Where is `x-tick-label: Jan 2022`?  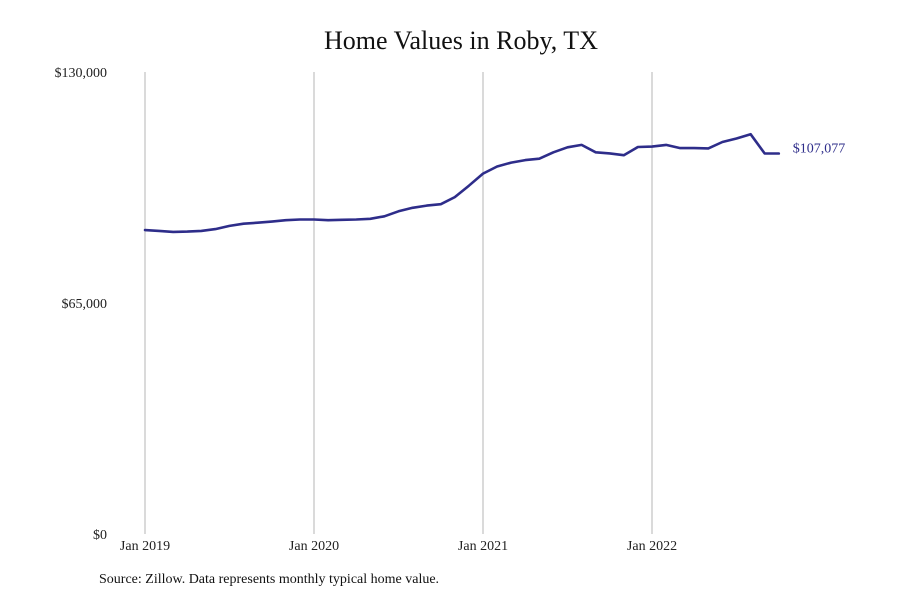 x-tick-label: Jan 2022 is located at coordinates (652, 546).